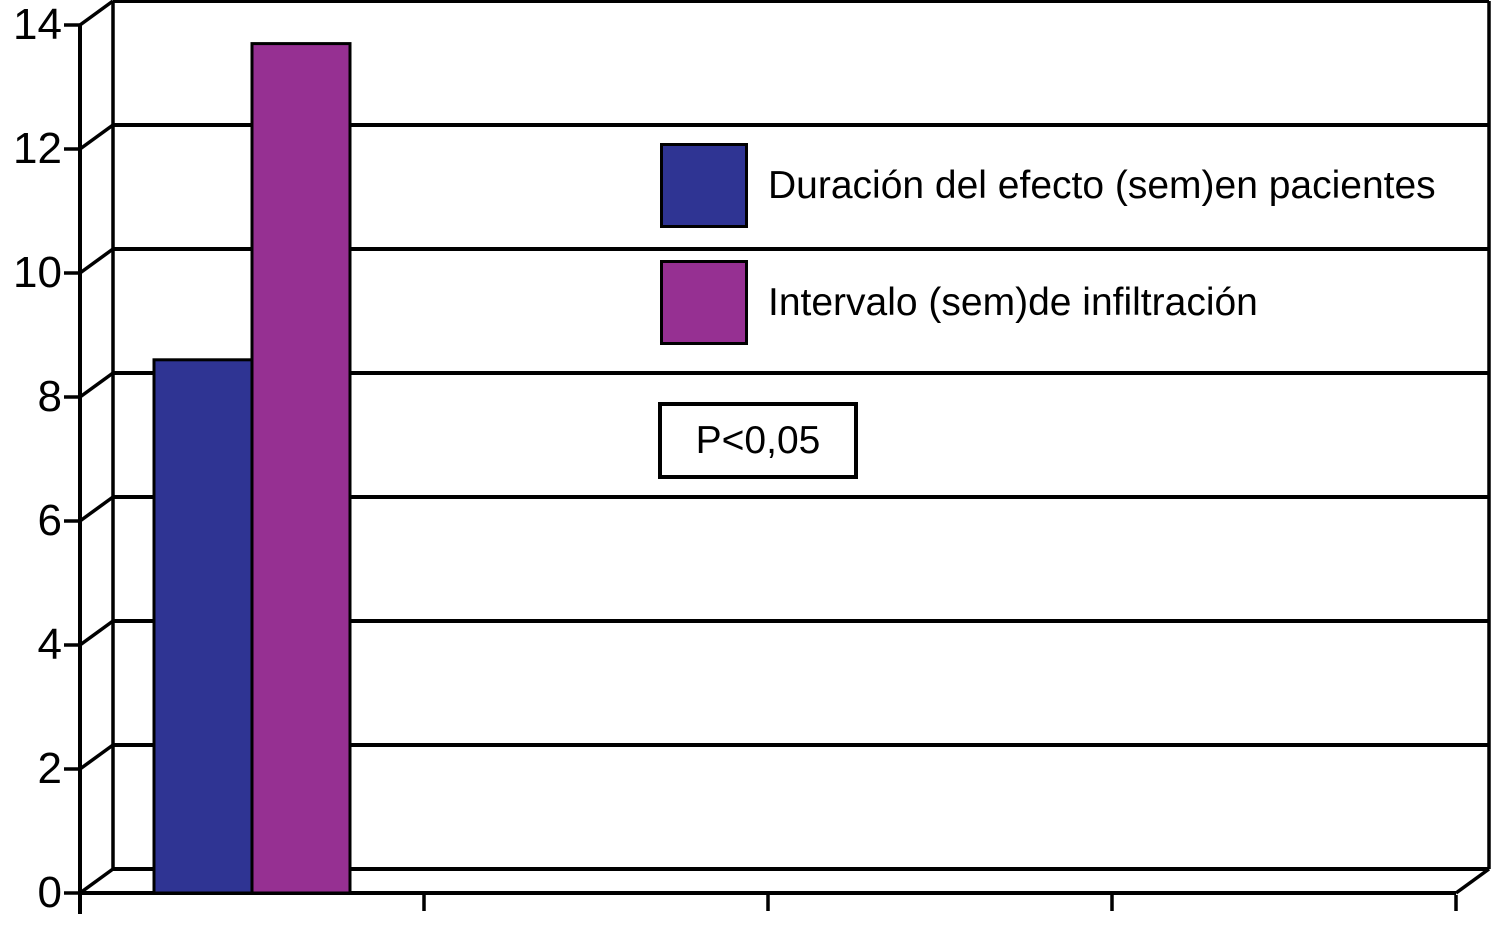 The image size is (1497, 926). I want to click on y-axis-label-12: 12, so click(37, 148).